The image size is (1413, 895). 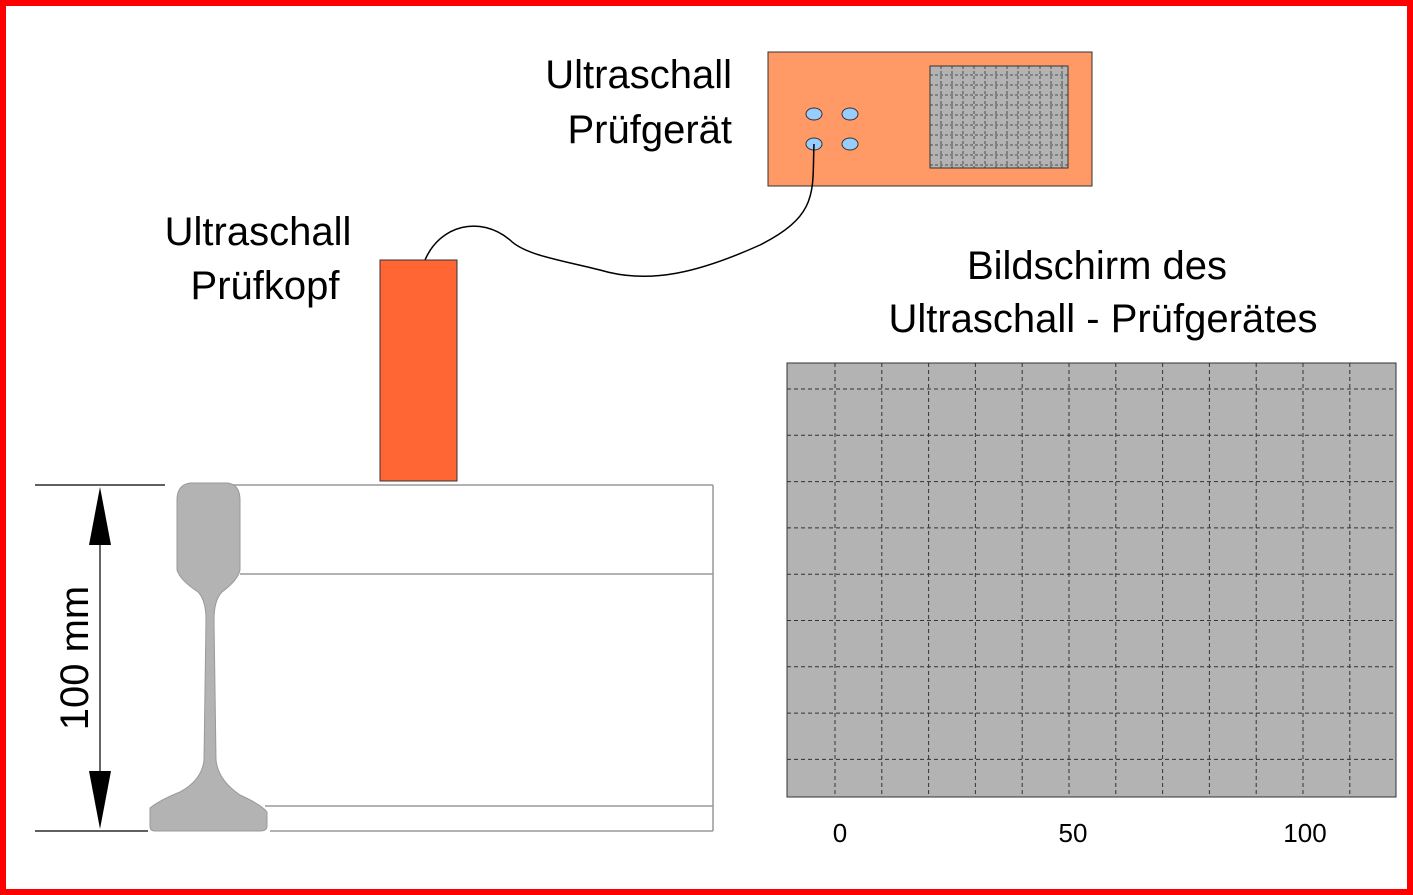 I want to click on axis-label: 100, so click(x=1304, y=833).